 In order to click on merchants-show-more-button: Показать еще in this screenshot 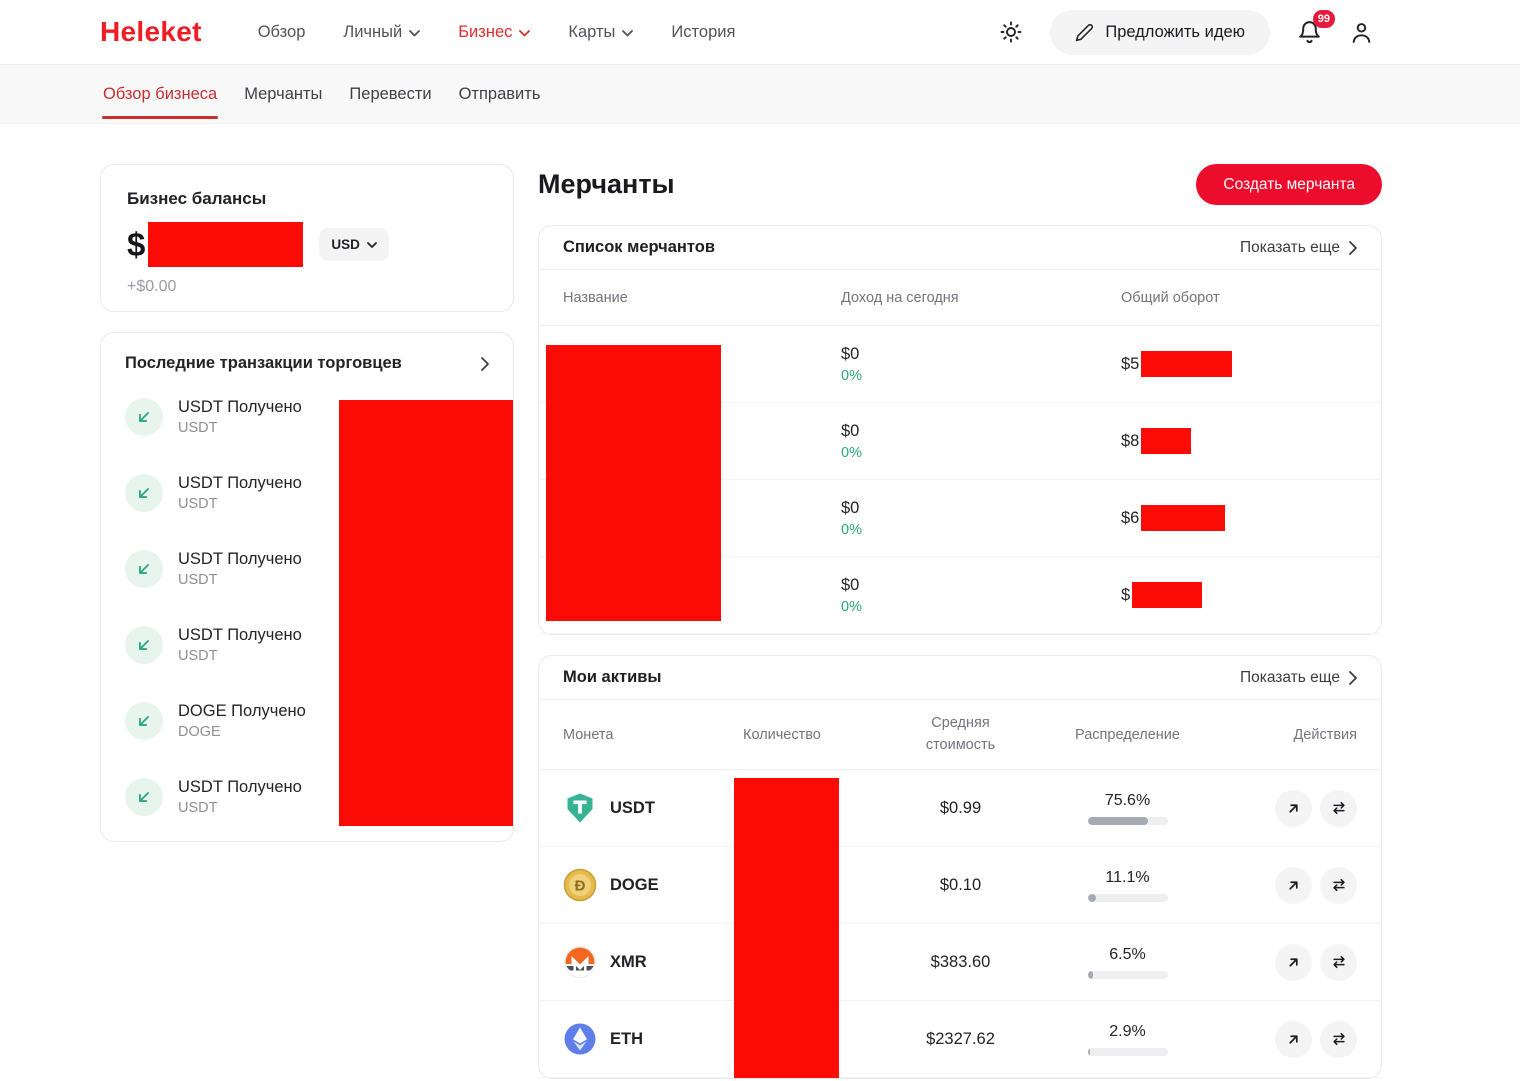, I will do `click(1298, 248)`.